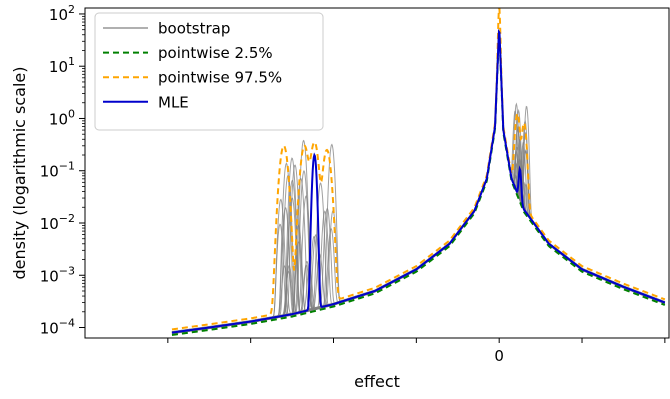  Describe the element at coordinates (377, 381) in the screenshot. I see `x-axis-label: effect` at that location.